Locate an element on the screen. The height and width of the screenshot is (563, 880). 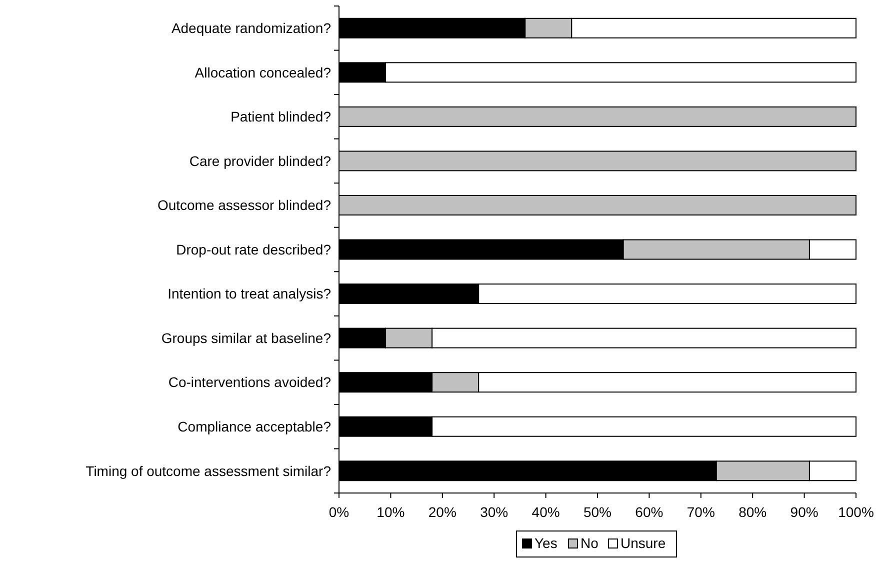
x-tick-label: 50% is located at coordinates (597, 512).